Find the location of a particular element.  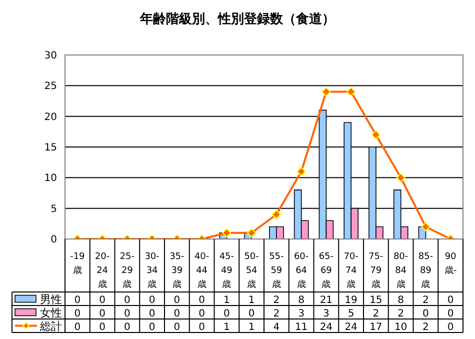

x-tick-label: 40-44歳 is located at coordinates (202, 271).